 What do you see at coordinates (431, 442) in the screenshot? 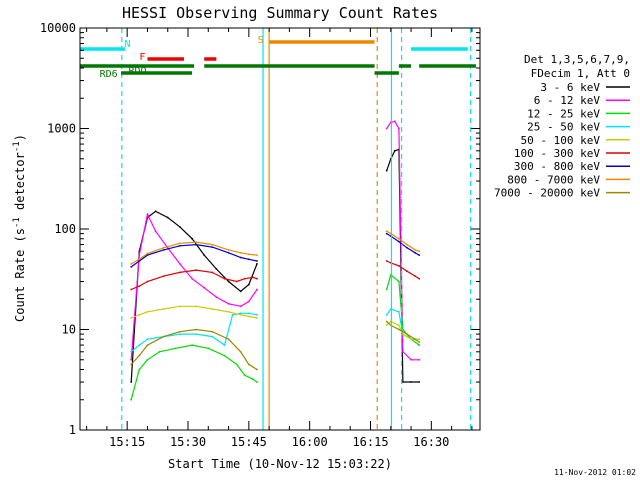
I see `x-tick-label-5: 16:30` at bounding box center [431, 442].